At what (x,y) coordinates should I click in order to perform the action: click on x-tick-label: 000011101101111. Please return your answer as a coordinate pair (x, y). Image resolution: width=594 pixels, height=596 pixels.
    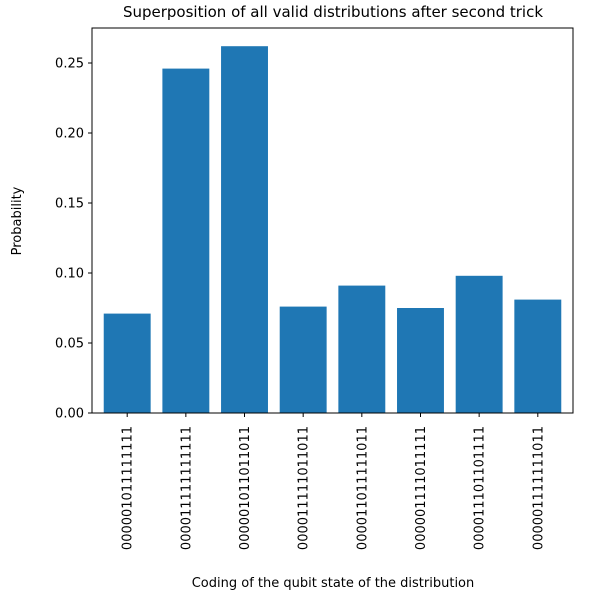
    Looking at the image, I should click on (480, 488).